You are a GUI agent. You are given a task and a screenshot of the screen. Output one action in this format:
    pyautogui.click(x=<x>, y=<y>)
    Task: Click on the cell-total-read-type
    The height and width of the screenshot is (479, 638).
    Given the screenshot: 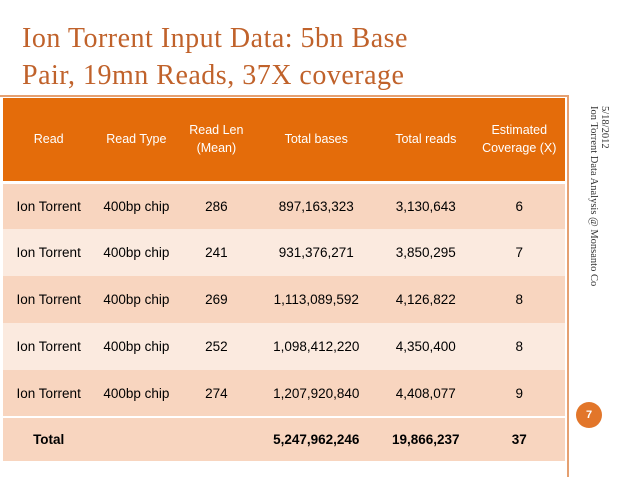 What is the action you would take?
    pyautogui.click(x=136, y=438)
    